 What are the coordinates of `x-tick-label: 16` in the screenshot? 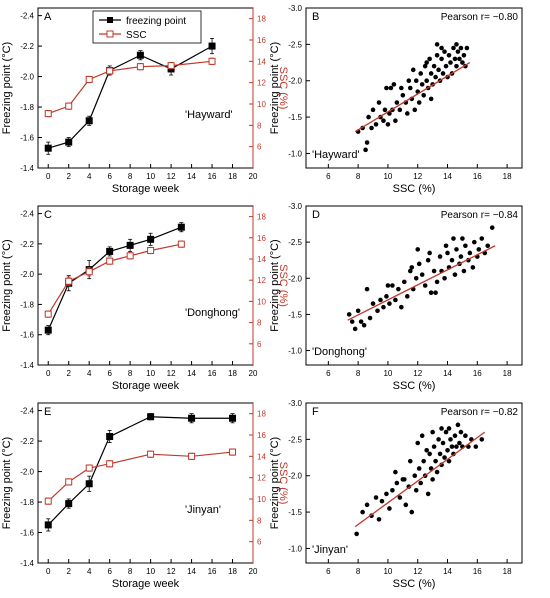 It's located at (212, 176).